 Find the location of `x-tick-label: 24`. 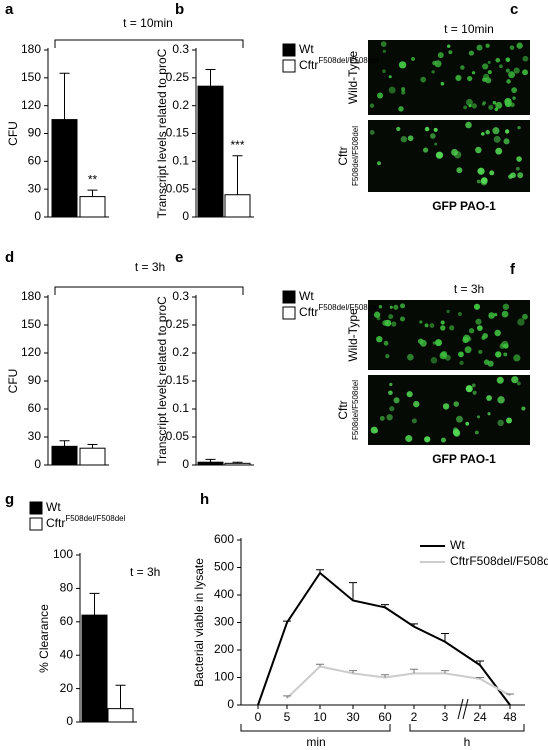

x-tick-label: 24 is located at coordinates (480, 717).